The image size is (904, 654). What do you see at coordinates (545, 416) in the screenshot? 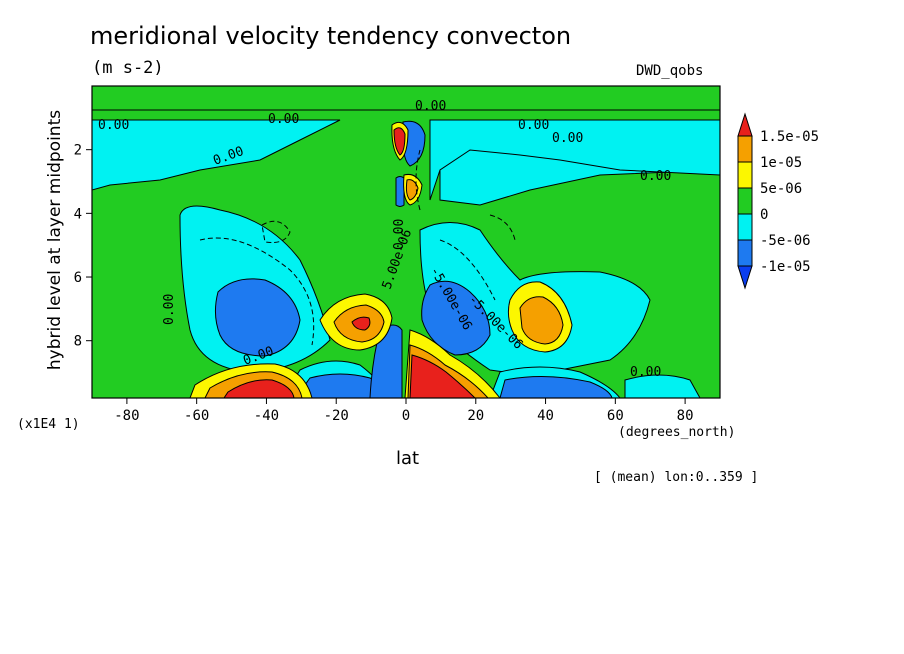
I see `x-tick-label-6: 40` at bounding box center [545, 416].